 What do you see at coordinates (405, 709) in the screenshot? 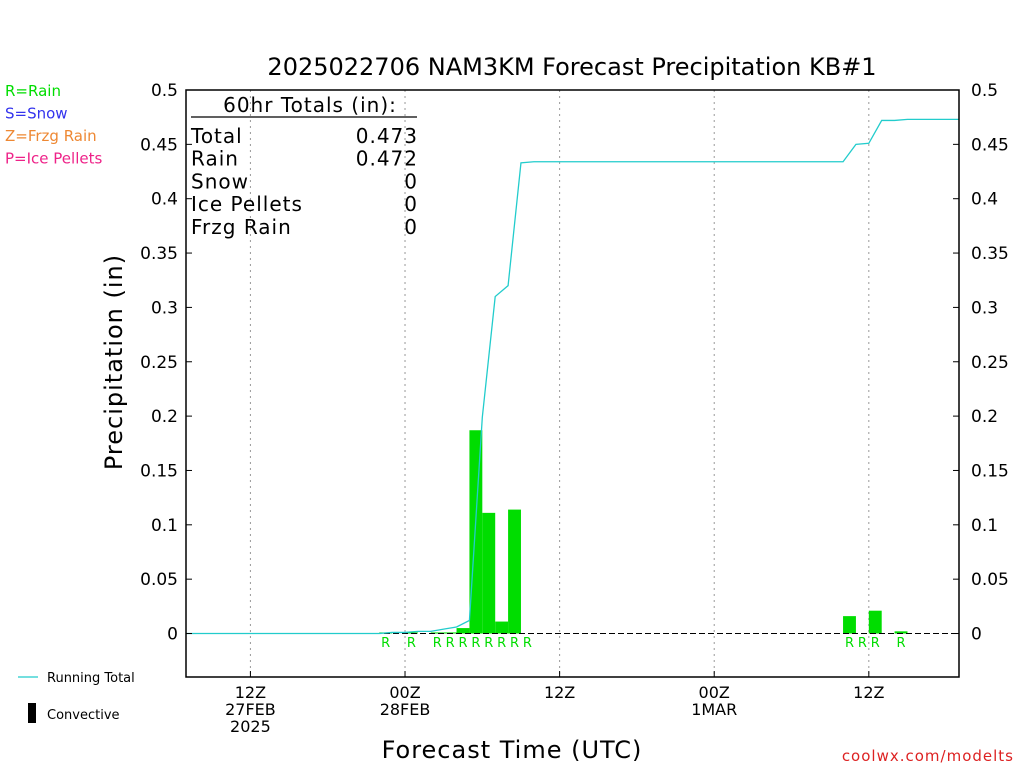
I see `x-tick-label: 28FEB` at bounding box center [405, 709].